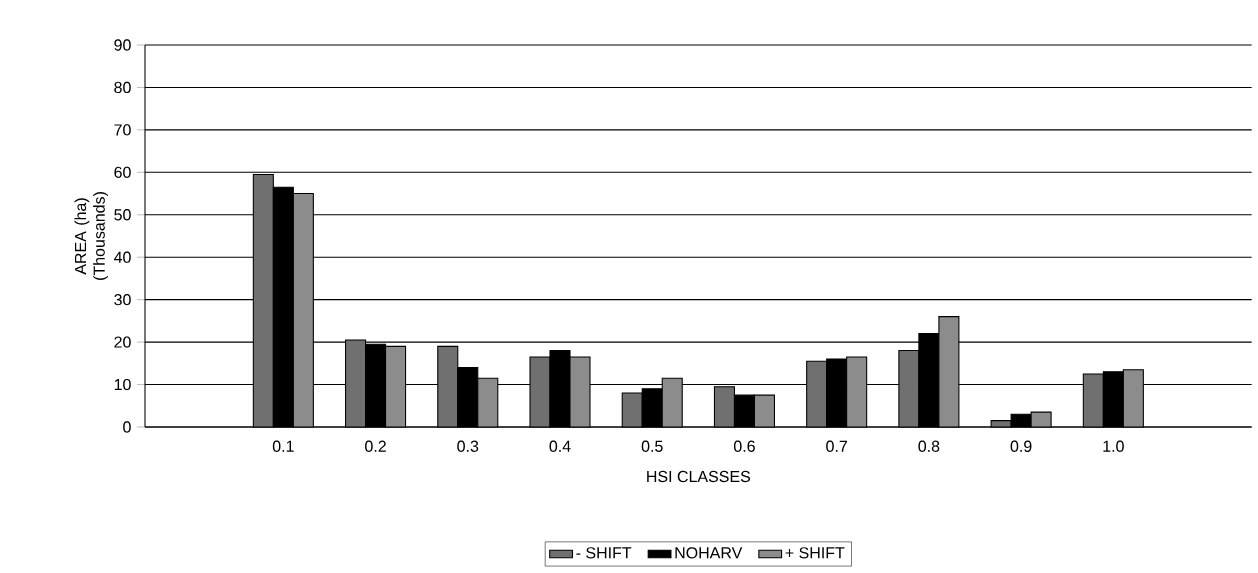  I want to click on x-tick-label: 0.6, so click(744, 446).